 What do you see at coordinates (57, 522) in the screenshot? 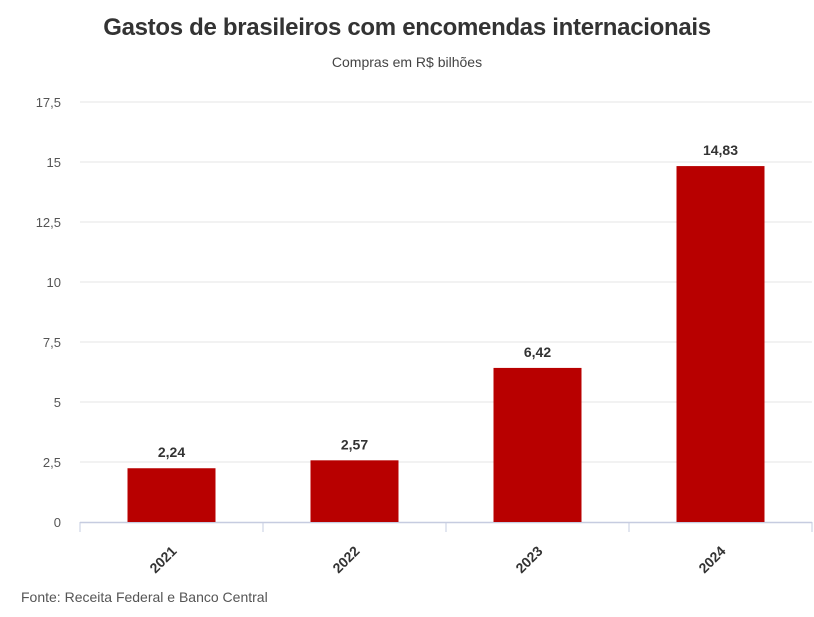
I see `y-tick-label: 0` at bounding box center [57, 522].